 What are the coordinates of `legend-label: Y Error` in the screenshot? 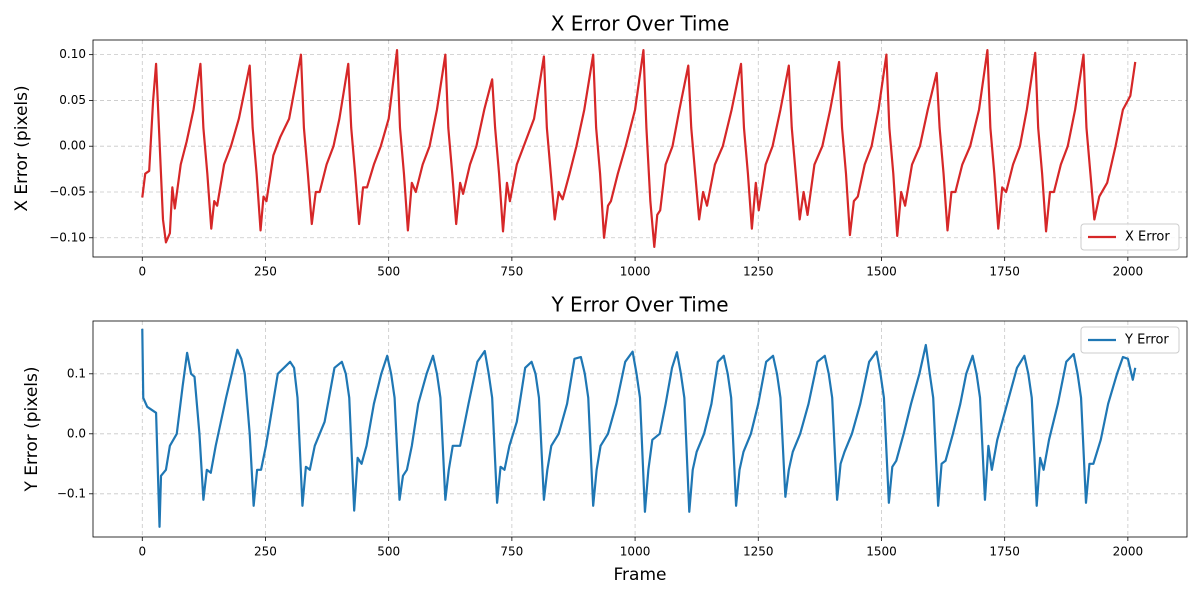 It's located at (1146, 340).